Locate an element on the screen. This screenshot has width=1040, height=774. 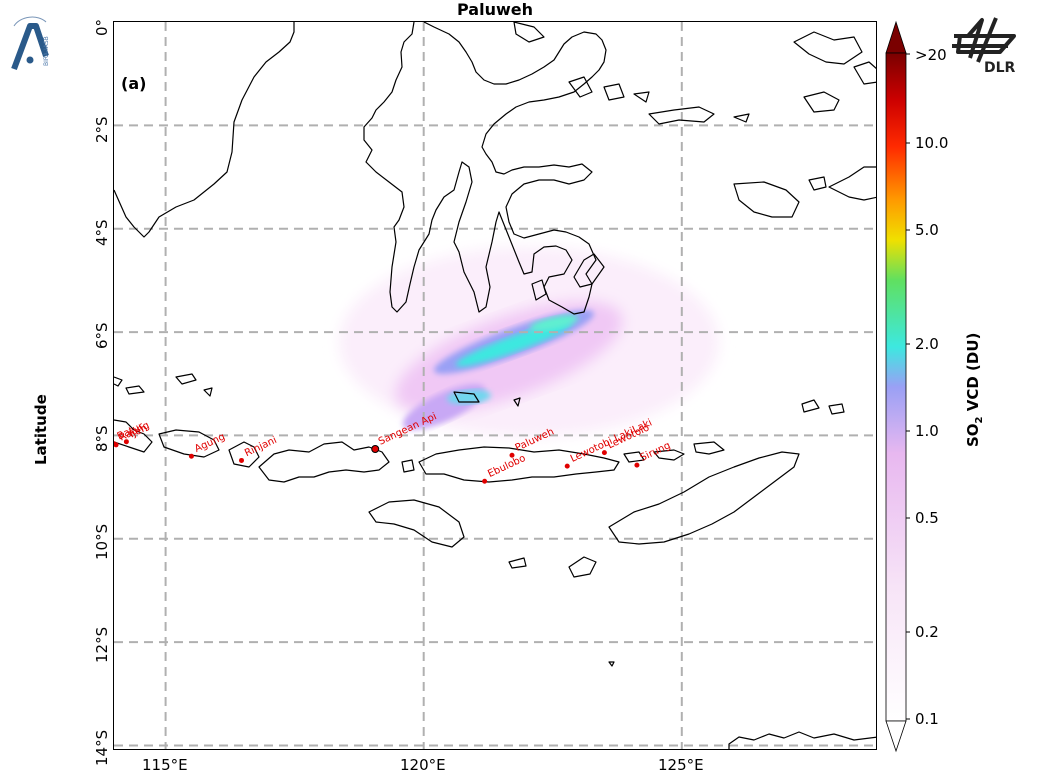
lat-tick-2s: 2°S is located at coordinates (102, 129).